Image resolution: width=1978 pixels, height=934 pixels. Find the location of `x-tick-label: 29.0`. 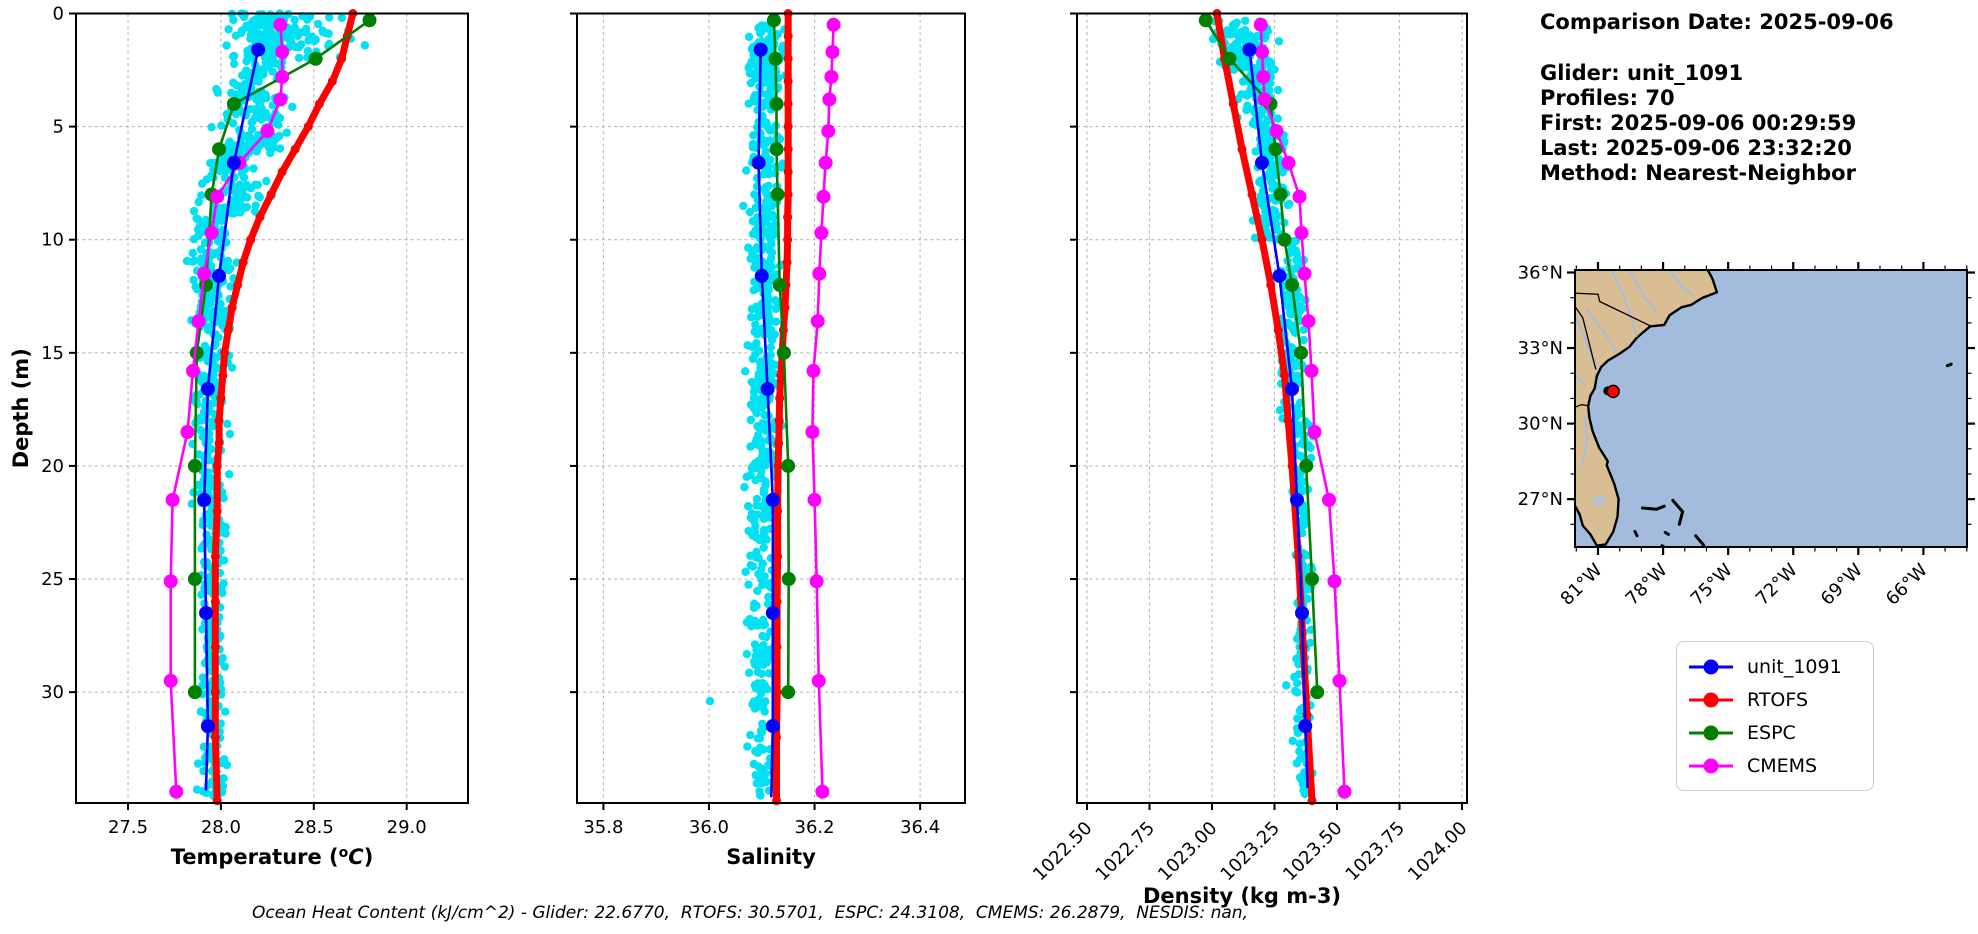

x-tick-label: 29.0 is located at coordinates (407, 827).